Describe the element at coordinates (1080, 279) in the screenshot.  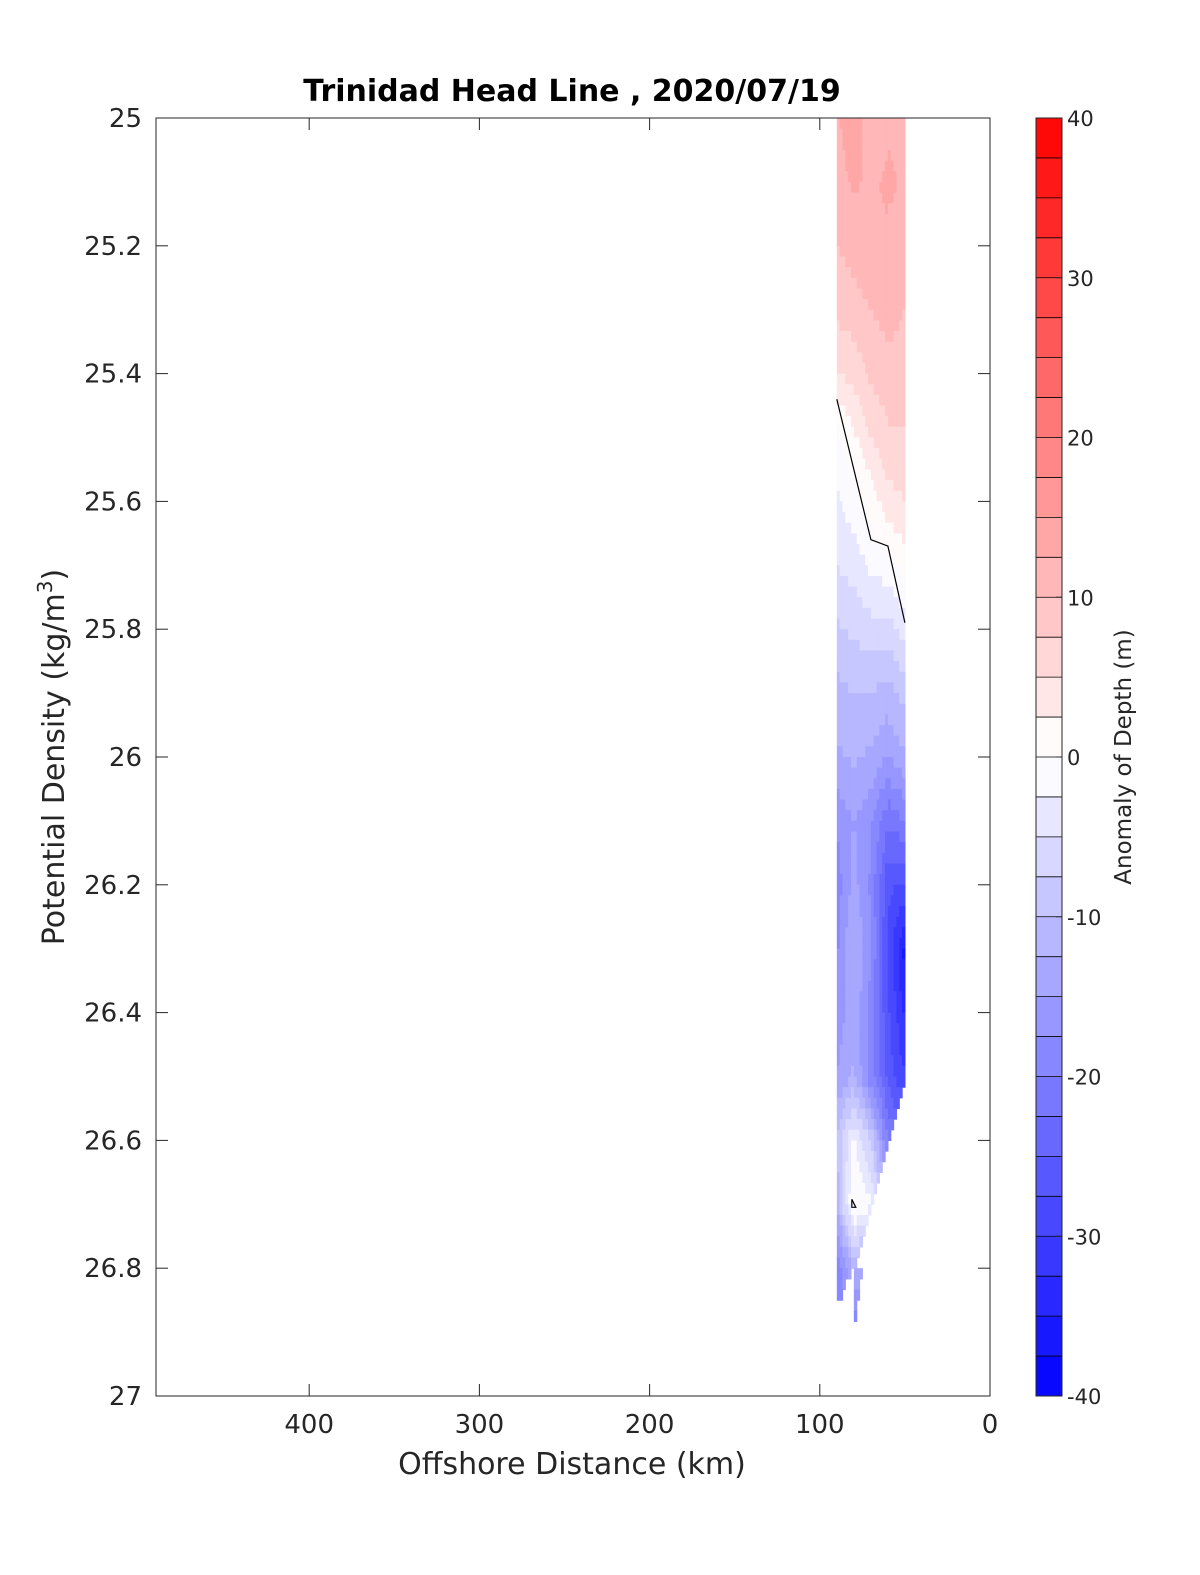
I see `colorbar-tick-label: 30` at that location.